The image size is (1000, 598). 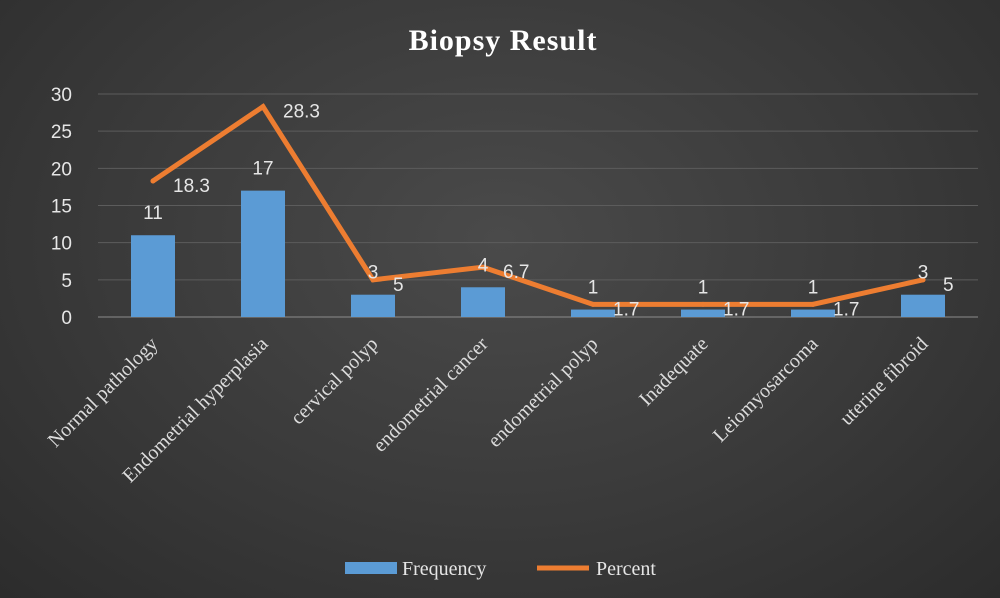 I want to click on y-tick-label: 20, so click(x=61, y=169).